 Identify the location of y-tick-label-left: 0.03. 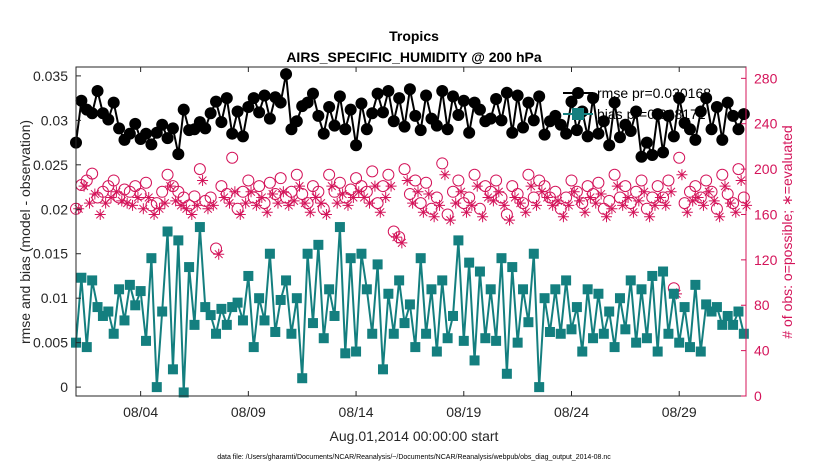
(54, 120).